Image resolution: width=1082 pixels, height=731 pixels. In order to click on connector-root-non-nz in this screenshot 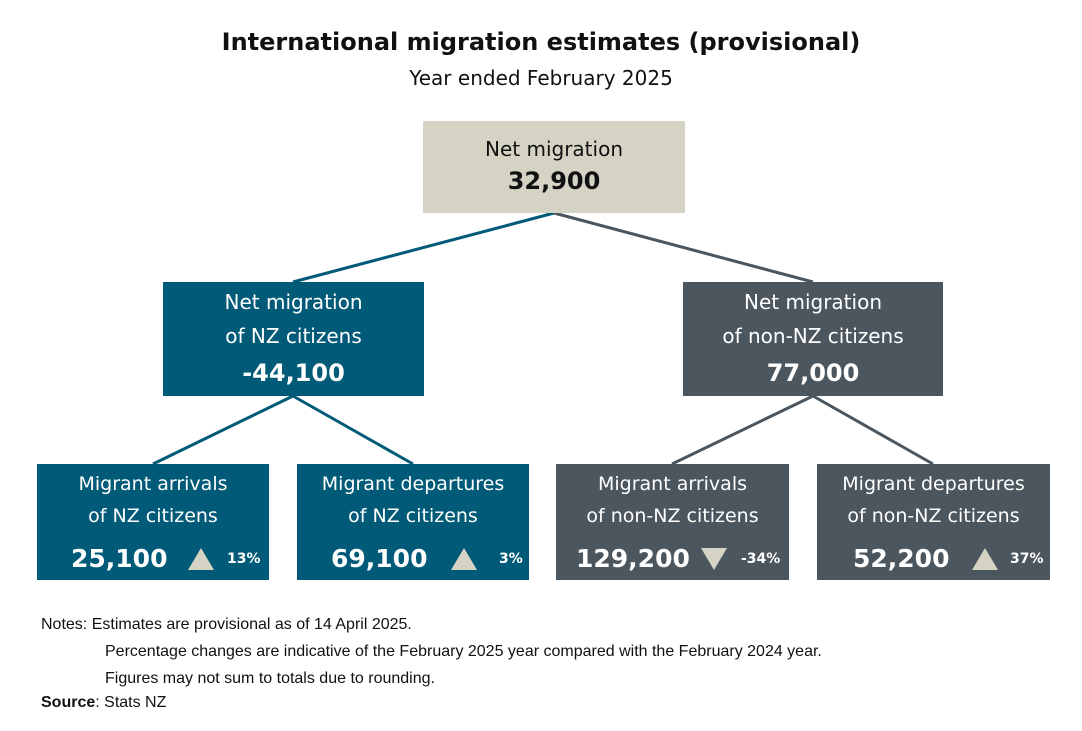, I will do `click(683, 247)`.